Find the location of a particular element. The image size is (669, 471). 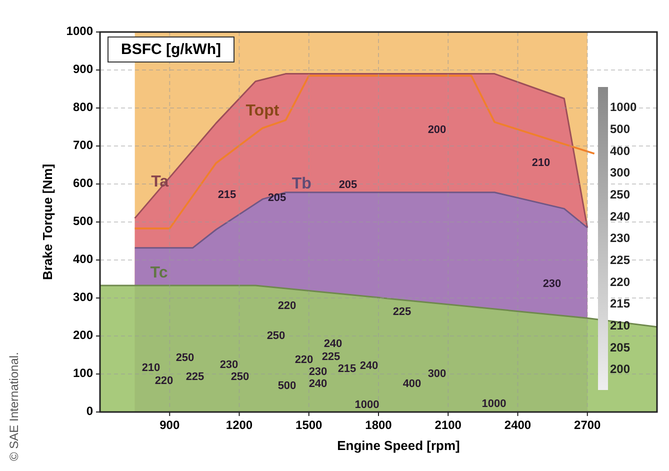

y-tick-label: 500 is located at coordinates (83, 221).